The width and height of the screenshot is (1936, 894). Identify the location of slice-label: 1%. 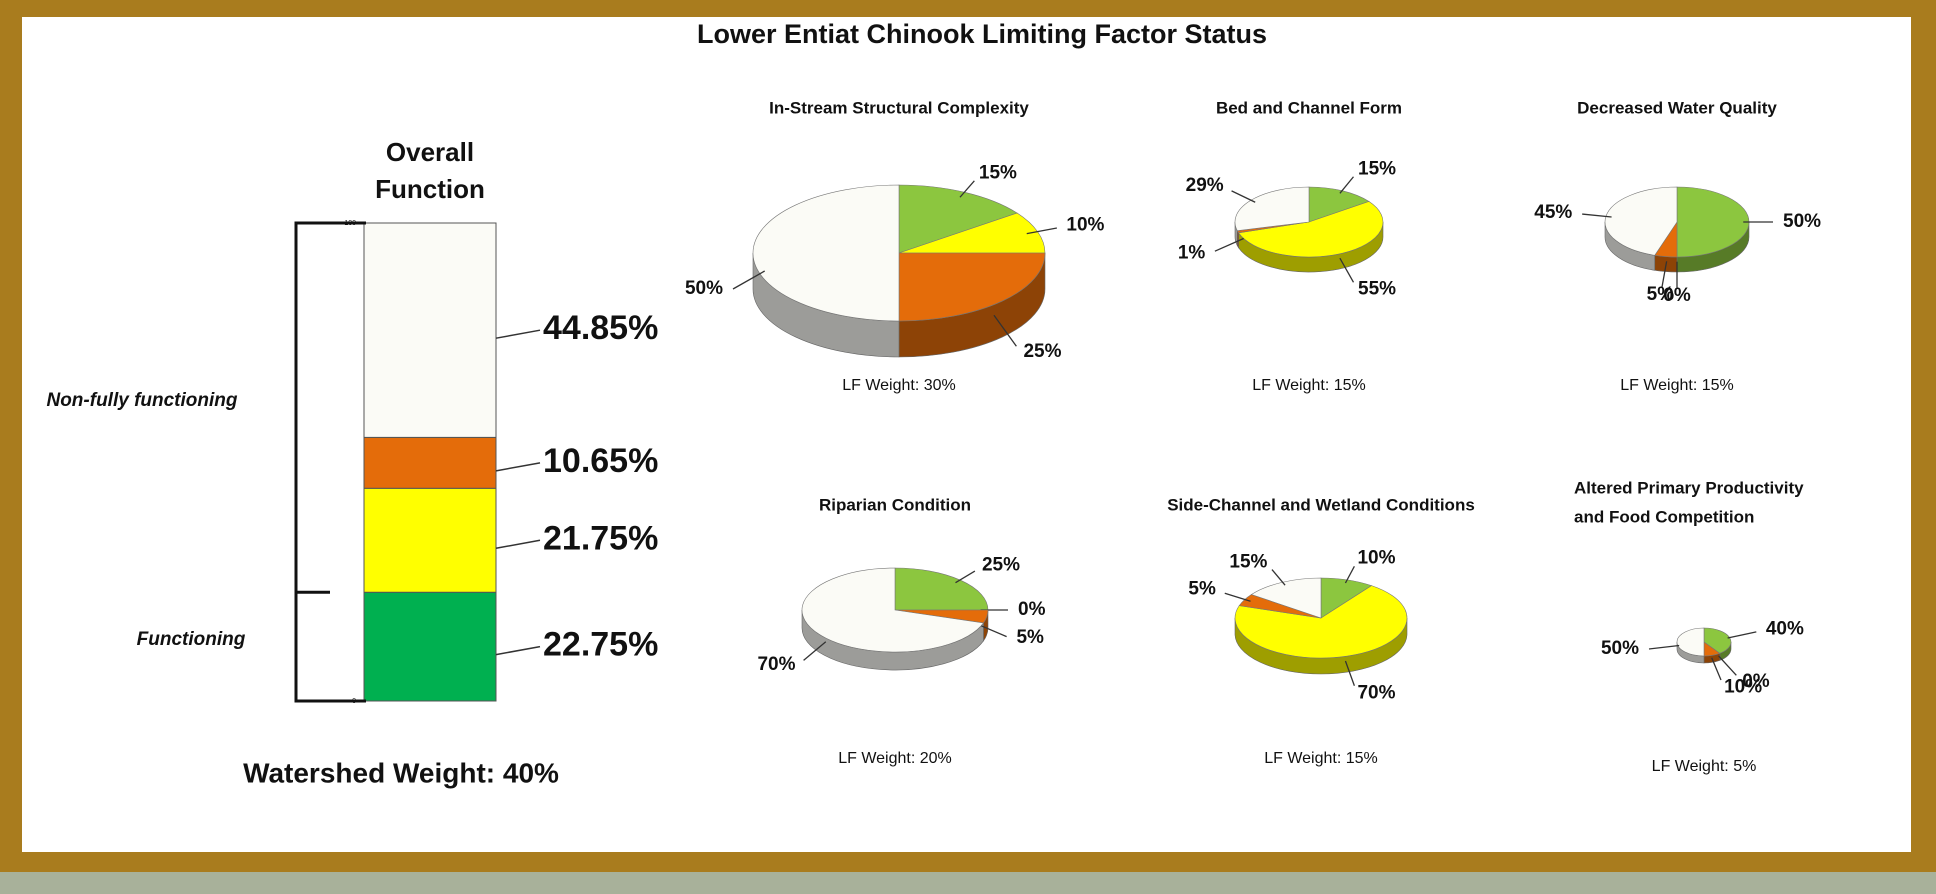
(1192, 252).